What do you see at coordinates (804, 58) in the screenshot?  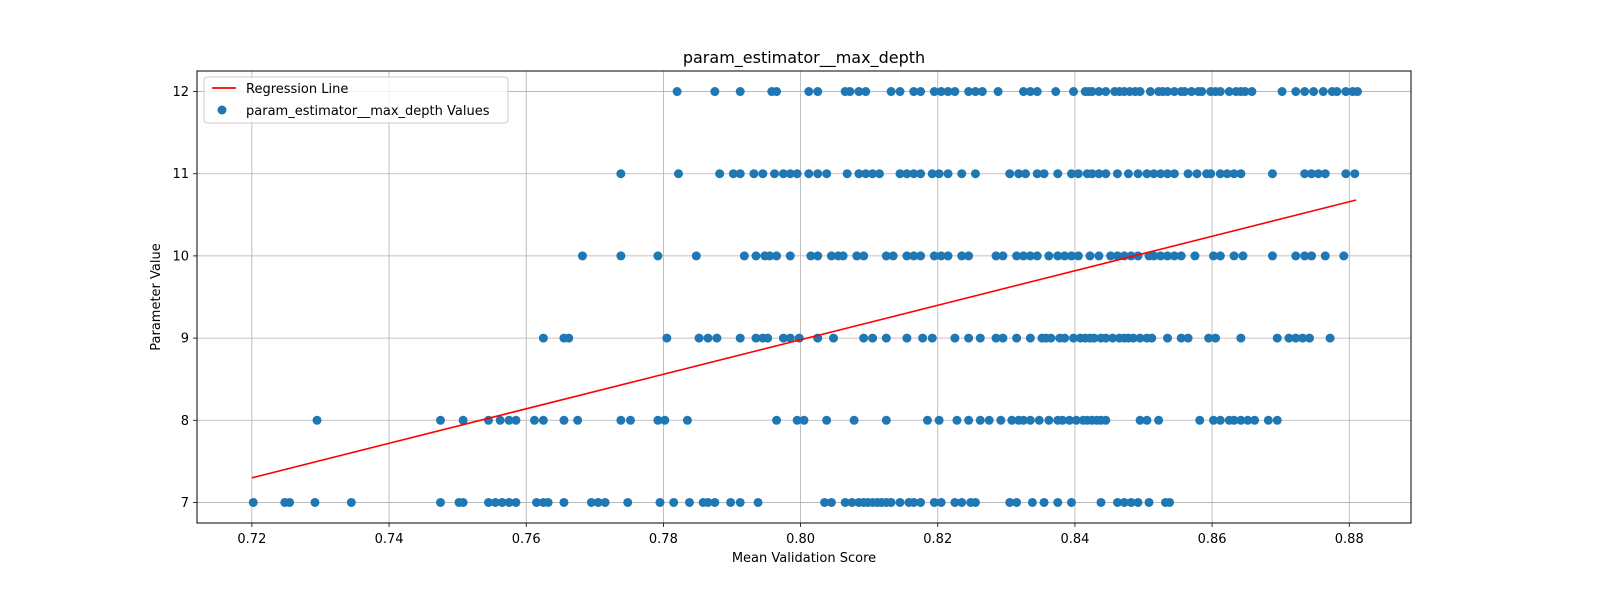 I see `chart-title: param_estimator__max_depth` at bounding box center [804, 58].